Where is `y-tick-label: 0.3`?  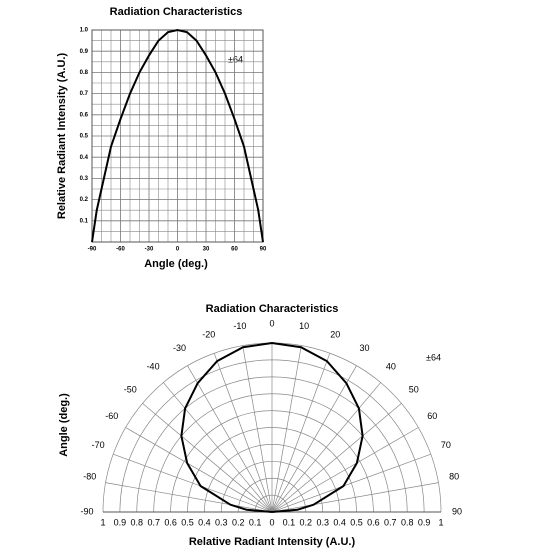 y-tick-label: 0.3 is located at coordinates (84, 179).